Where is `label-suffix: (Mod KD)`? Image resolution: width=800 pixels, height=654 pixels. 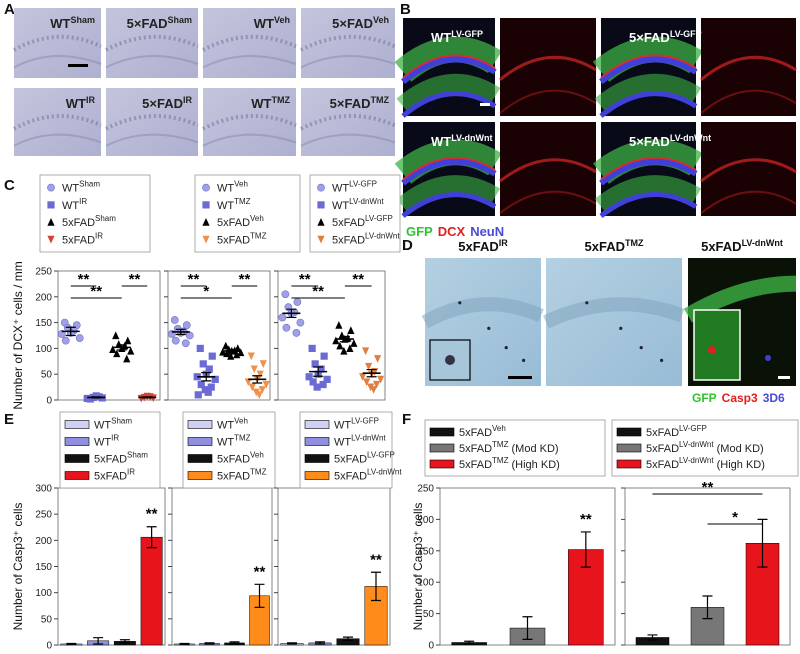
label-suffix: (Mod KD) is located at coordinates (533, 449).